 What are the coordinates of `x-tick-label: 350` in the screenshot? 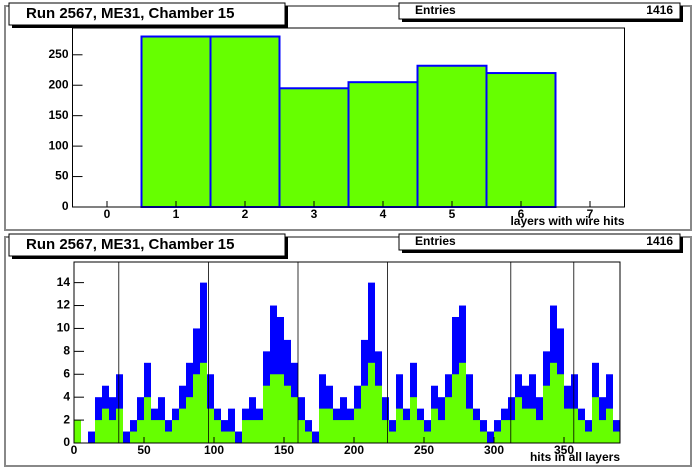 It's located at (564, 450).